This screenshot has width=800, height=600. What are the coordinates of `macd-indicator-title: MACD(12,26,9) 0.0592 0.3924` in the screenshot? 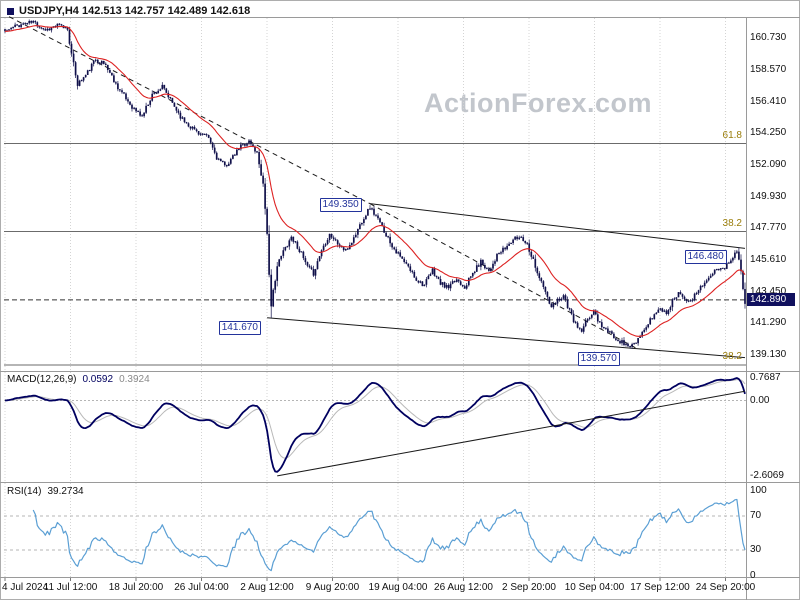 It's located at (78, 379).